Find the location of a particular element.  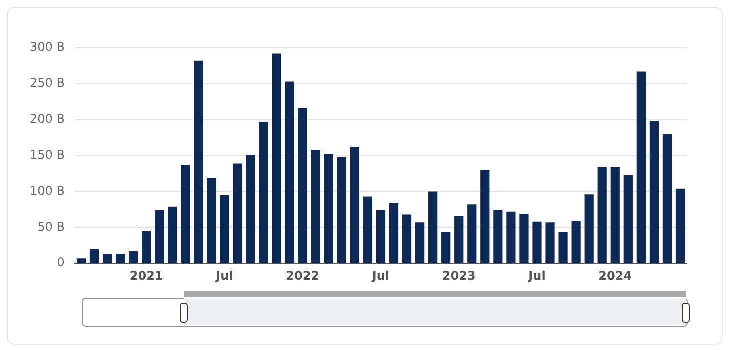

y-tick-label: 300 B is located at coordinates (47, 47).